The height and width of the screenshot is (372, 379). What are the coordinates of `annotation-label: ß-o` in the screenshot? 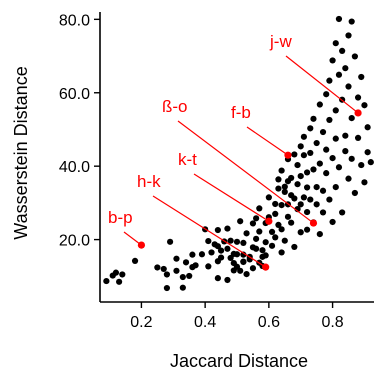 It's located at (175, 106).